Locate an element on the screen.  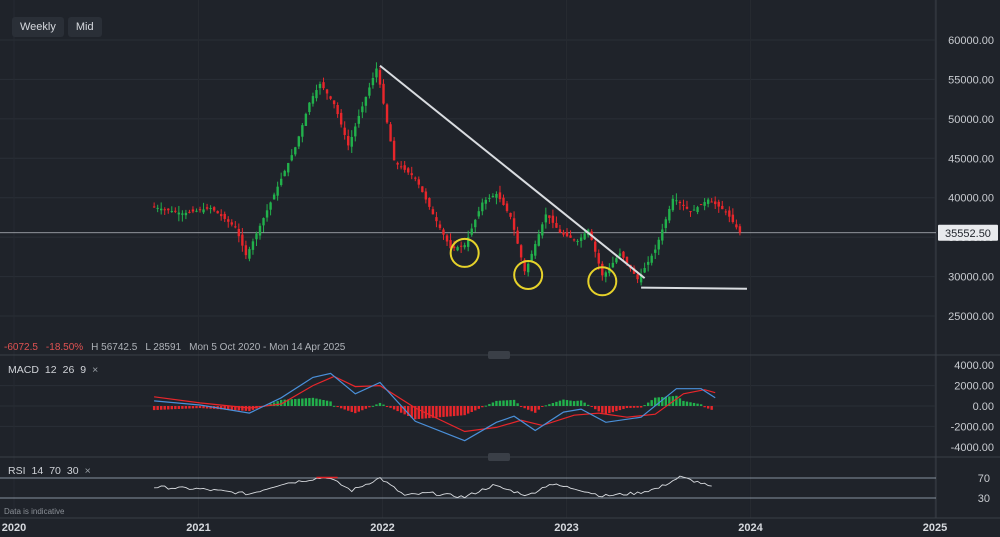
timeframe-button: Weekly is located at coordinates (38, 27).